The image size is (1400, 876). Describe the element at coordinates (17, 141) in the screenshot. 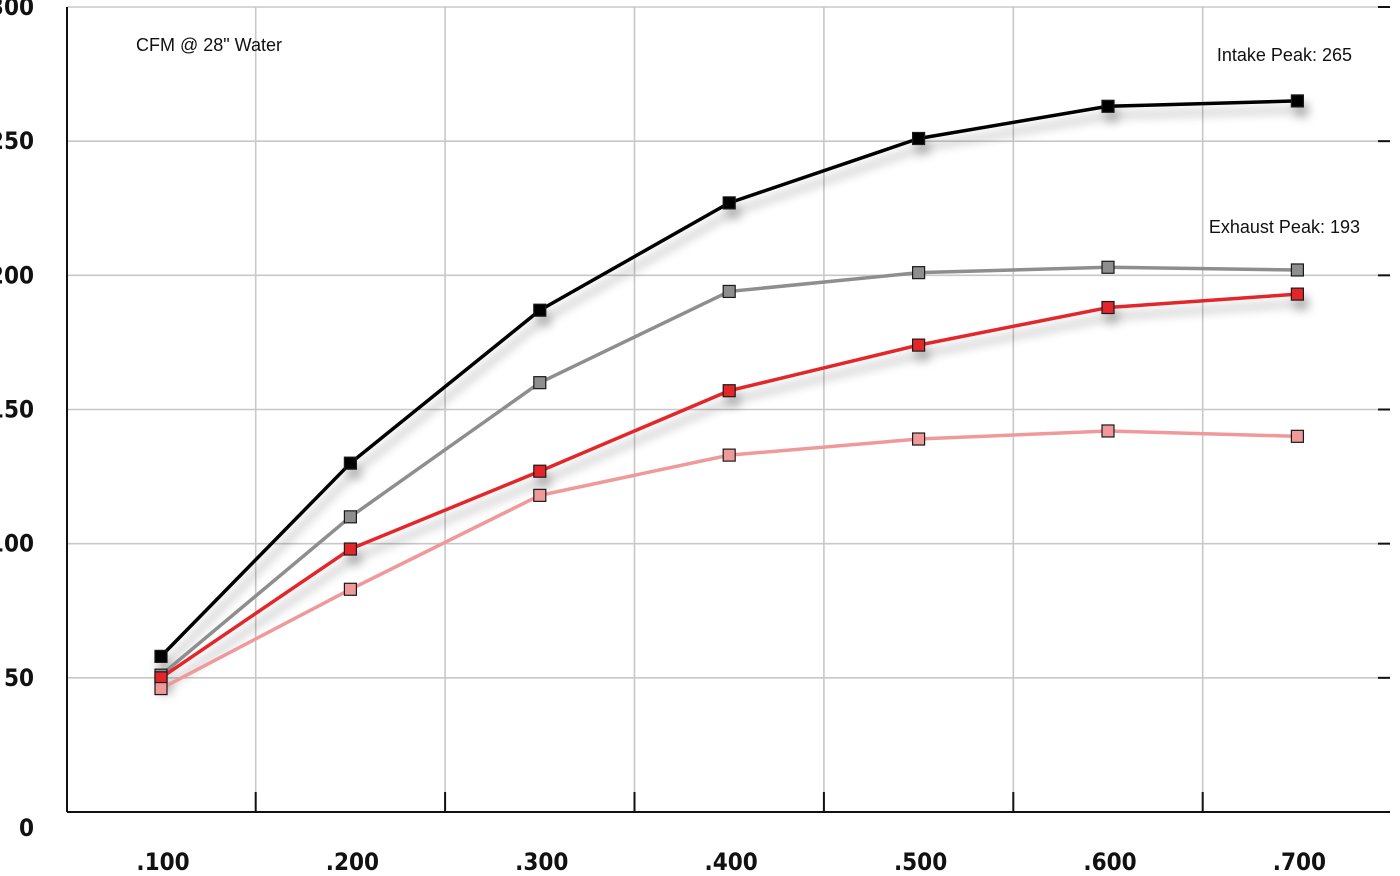

I see `y-tick-label: 250` at that location.